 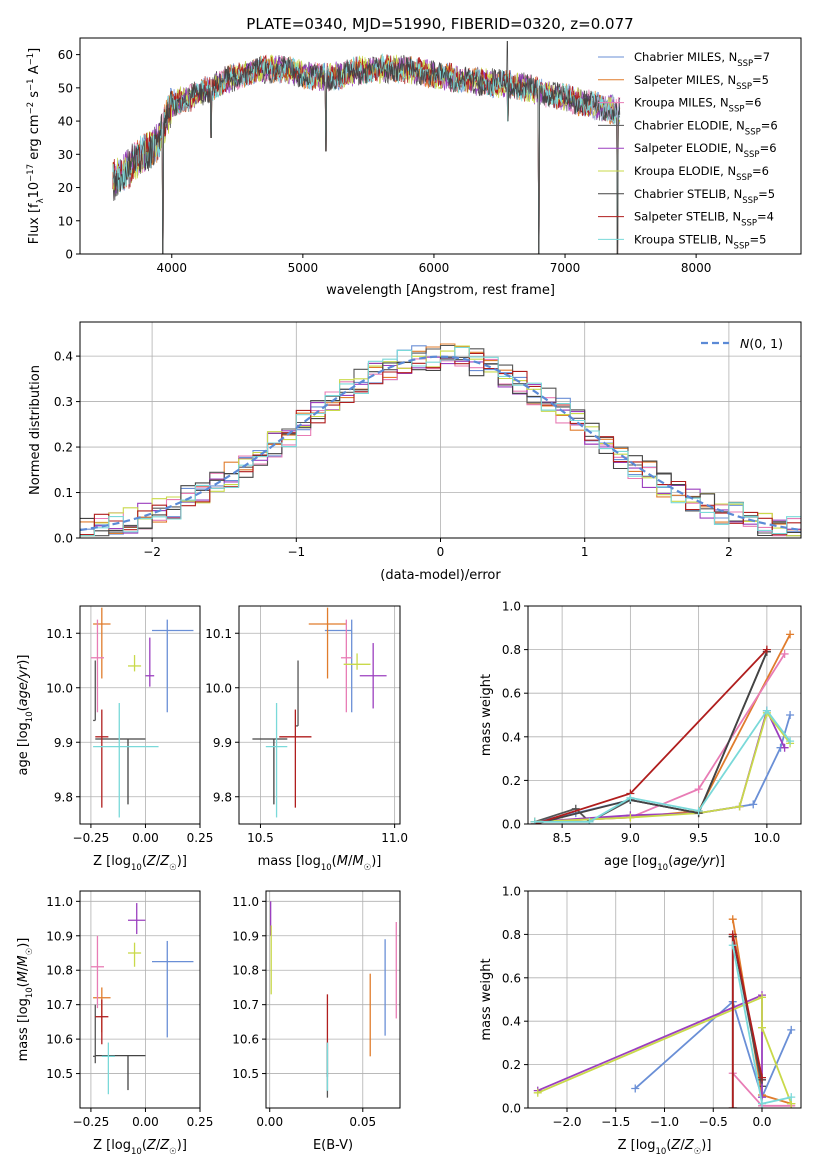 I want to click on normal-reference-curve, so click(x=440, y=443).